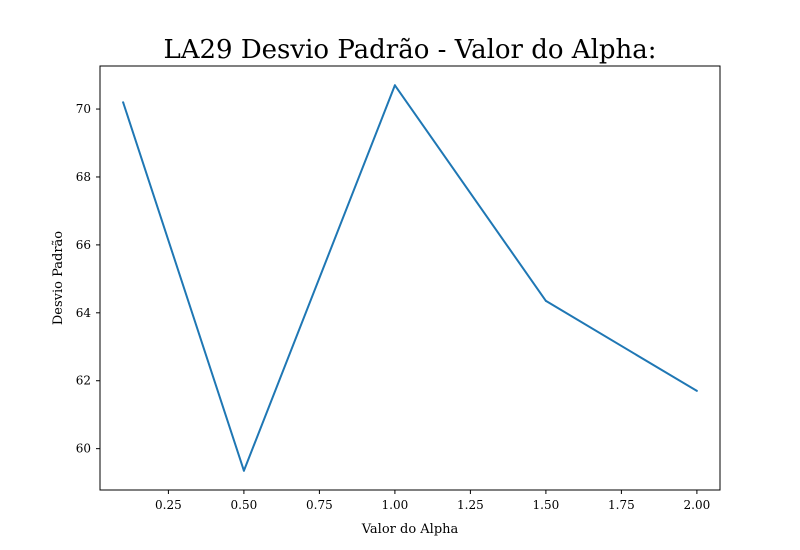 Image resolution: width=800 pixels, height=550 pixels. I want to click on x-tick-label: 2.00, so click(697, 505).